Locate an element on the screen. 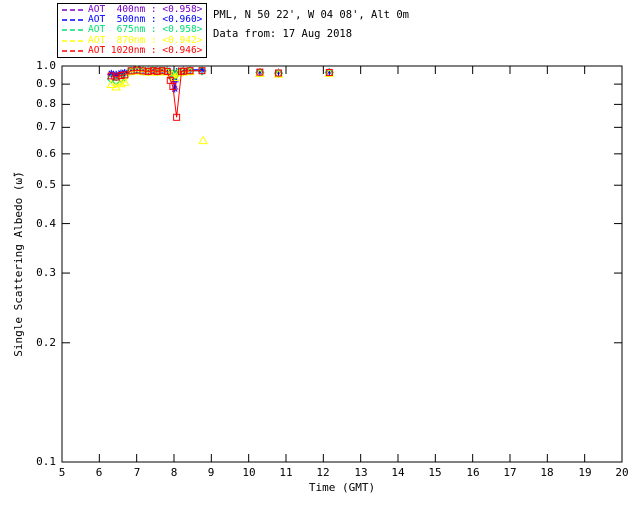 The width and height of the screenshot is (640, 512). legend-item: AOT 1020nm : <0.946> is located at coordinates (132, 50).